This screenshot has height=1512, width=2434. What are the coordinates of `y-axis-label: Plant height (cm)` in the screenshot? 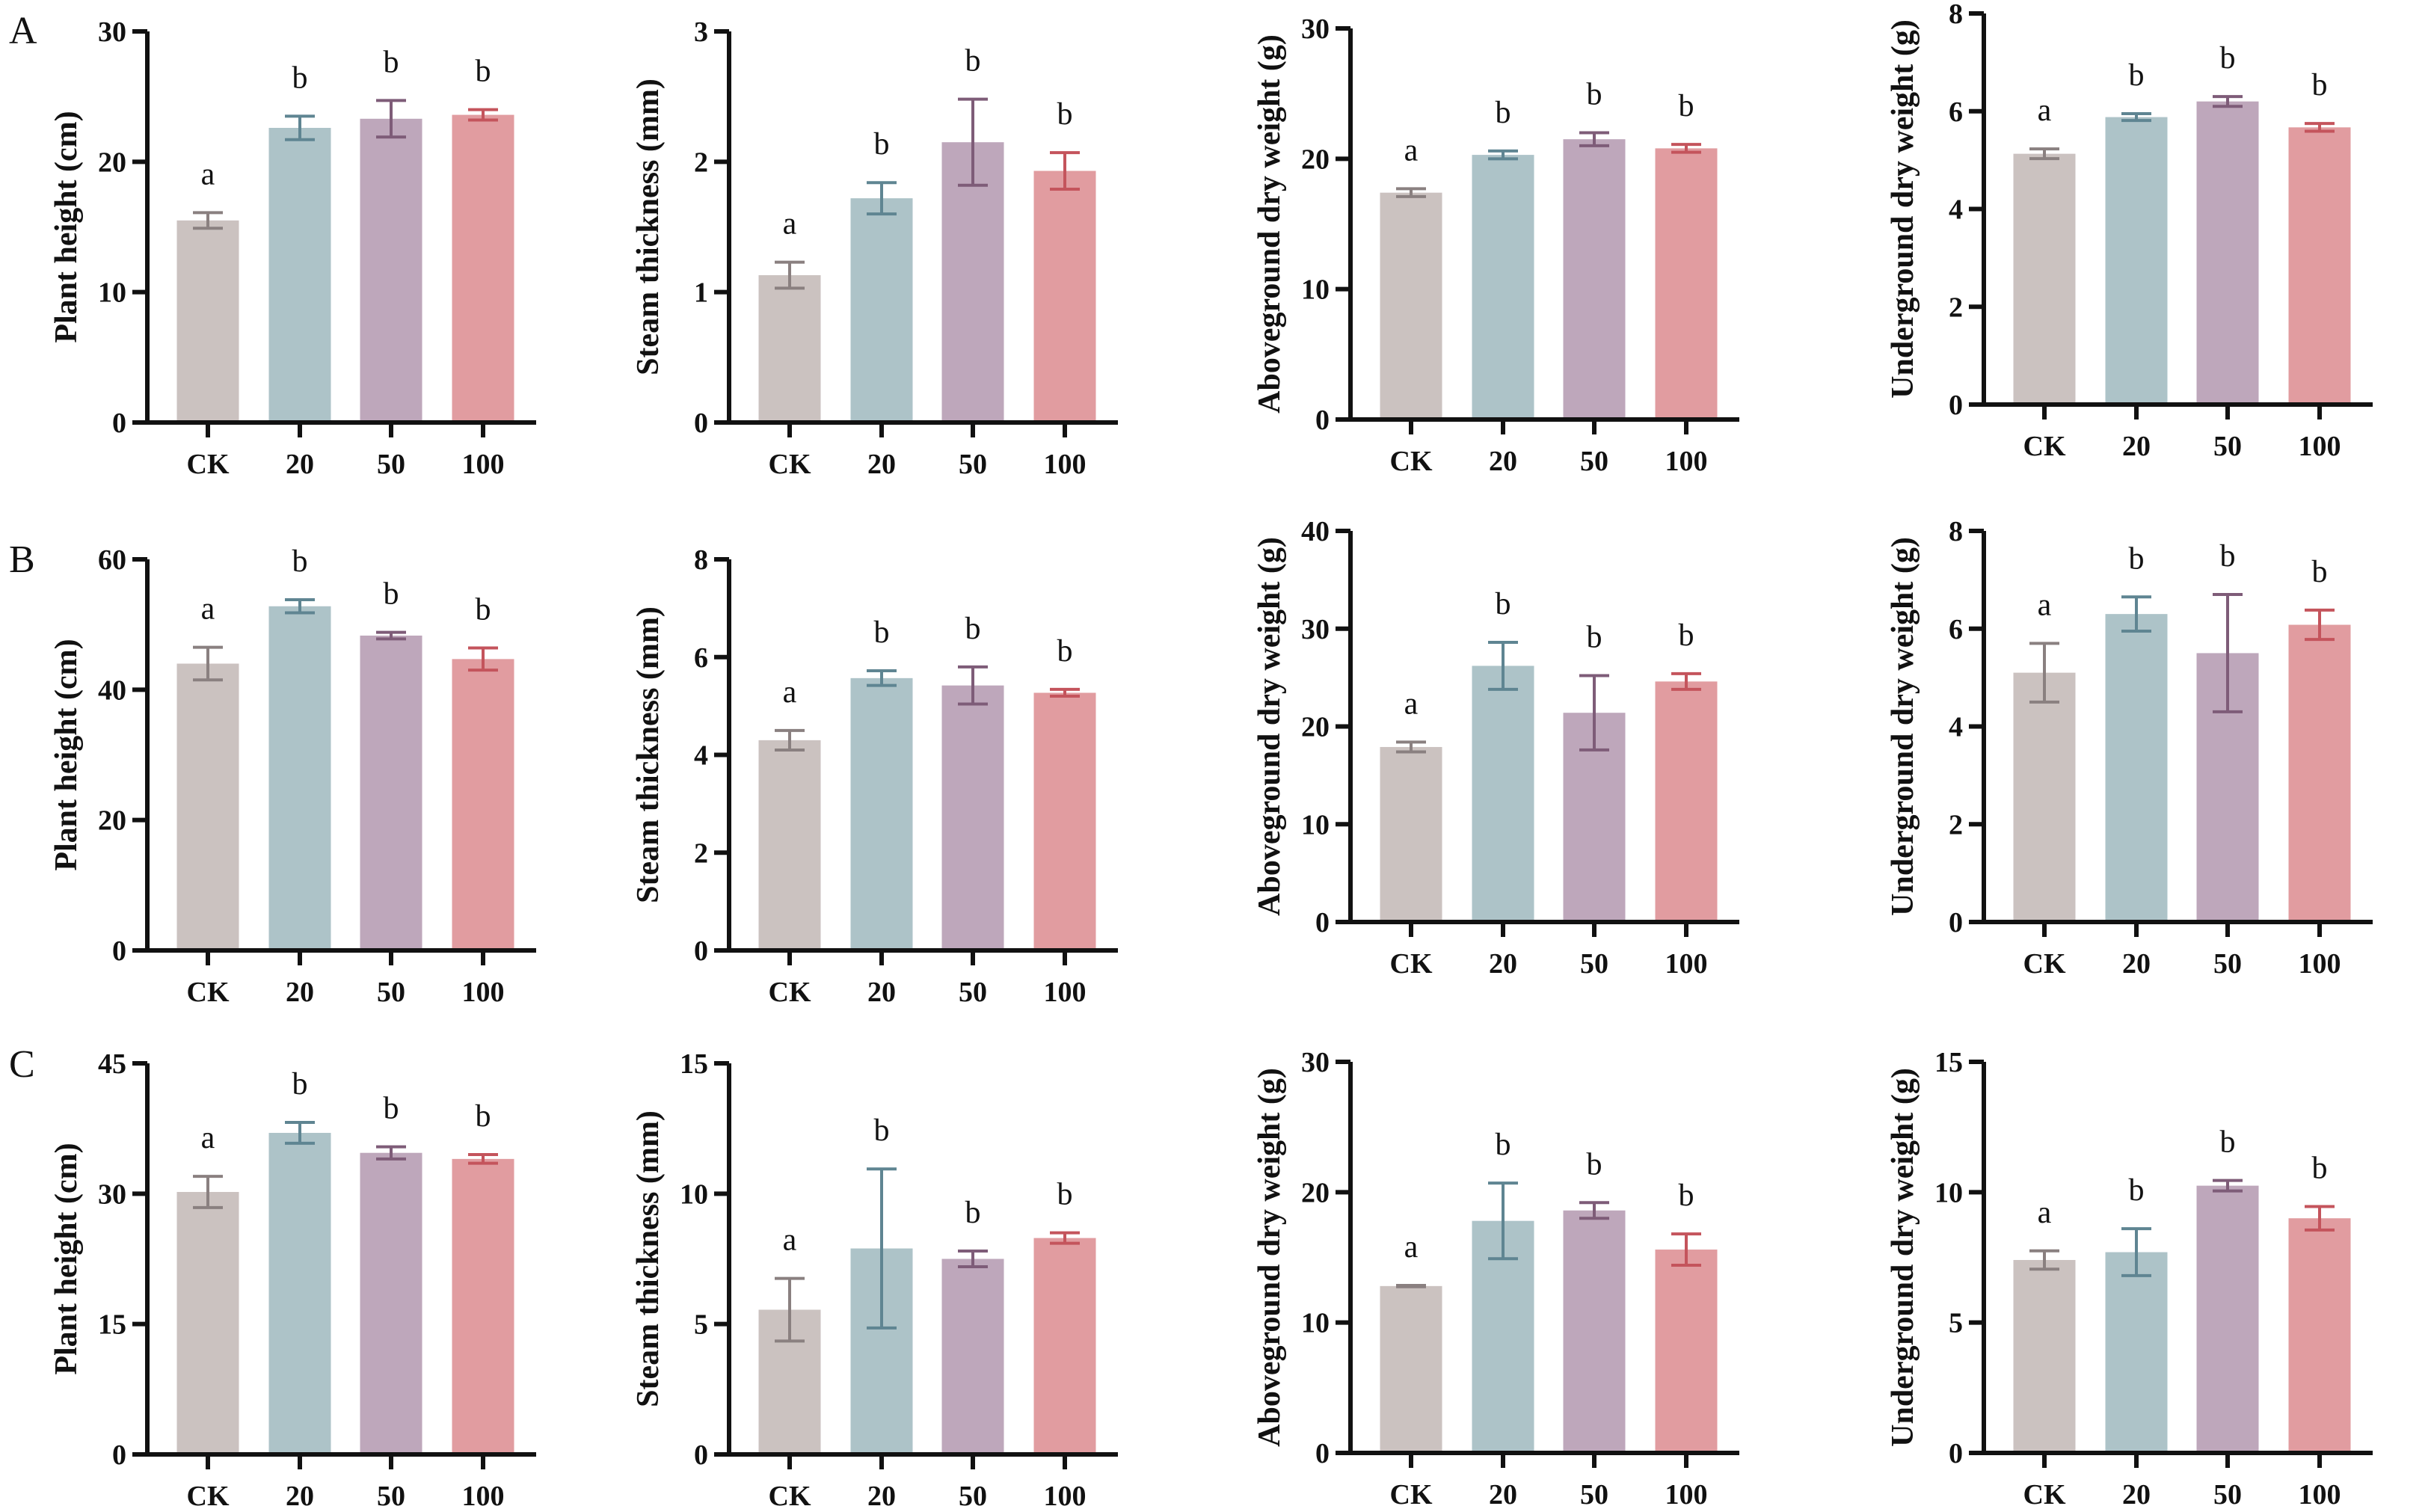 It's located at (67, 754).